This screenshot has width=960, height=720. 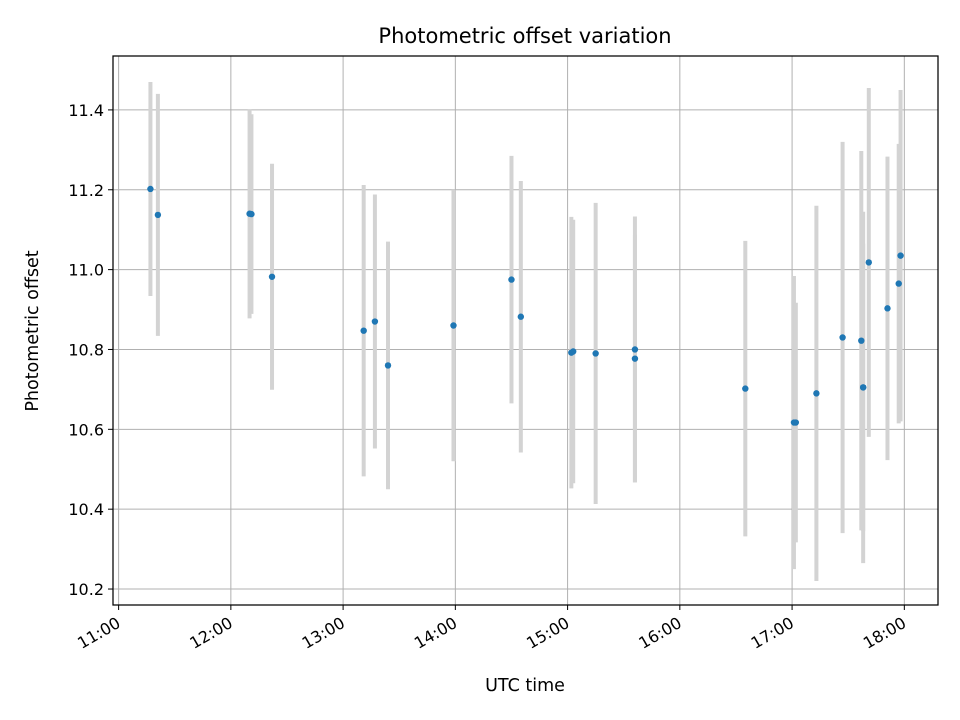 What do you see at coordinates (525, 686) in the screenshot?
I see `x-axis-label: UTC time` at bounding box center [525, 686].